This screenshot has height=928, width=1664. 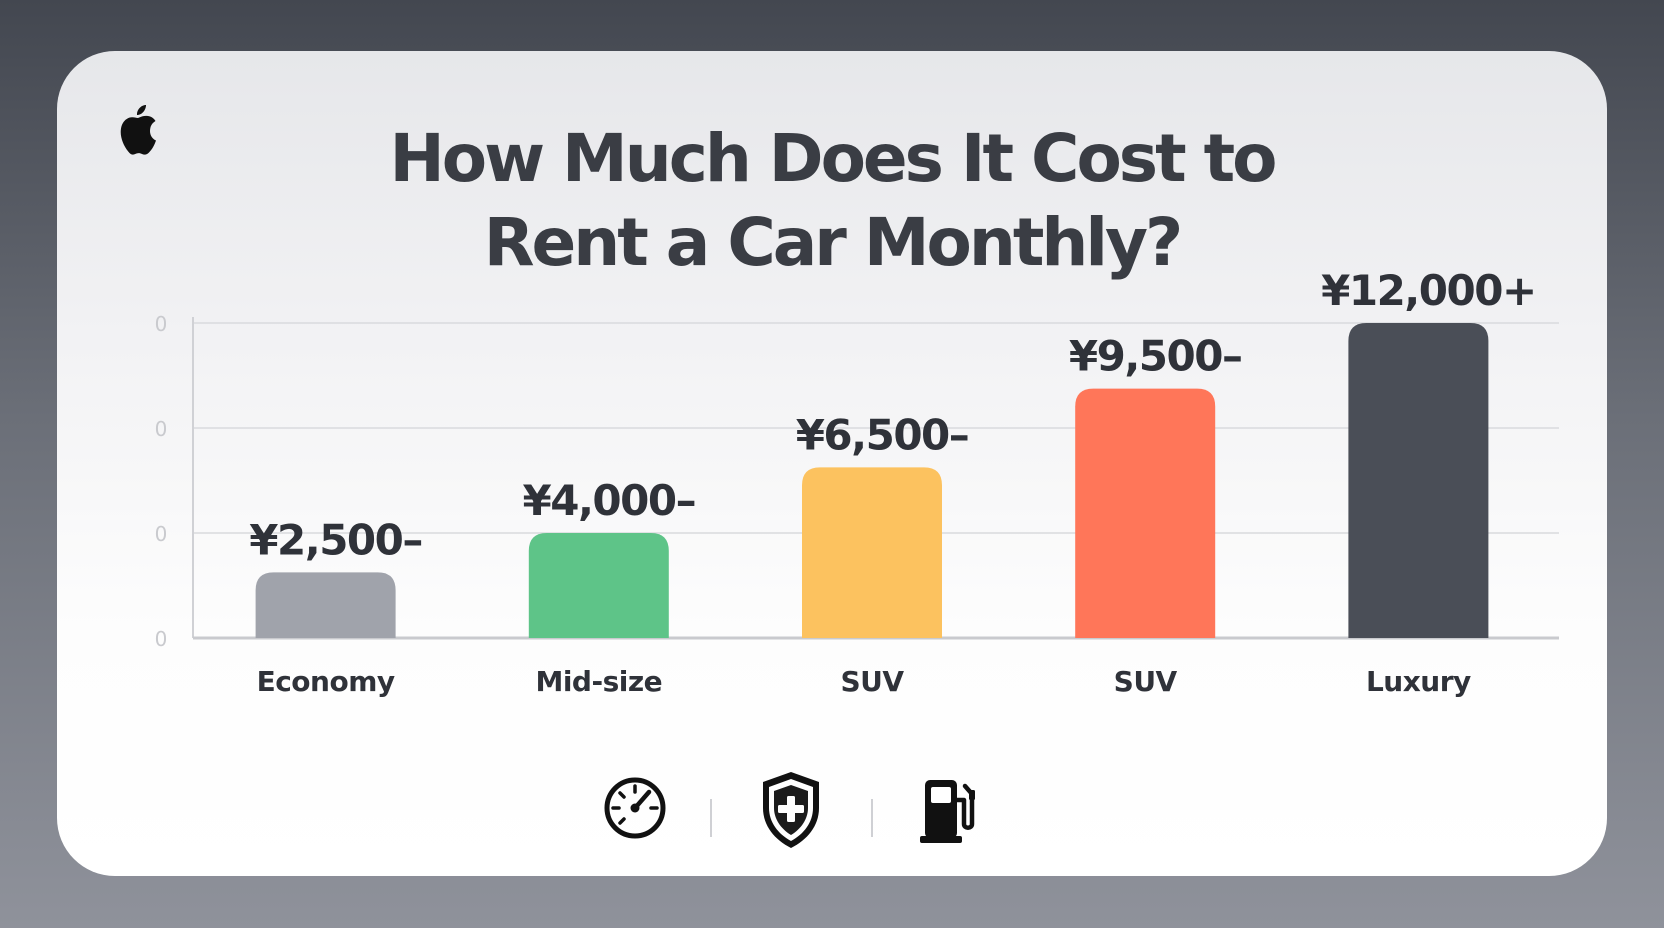 I want to click on title-line-2: Rent a Car Monthly?, so click(x=833, y=242).